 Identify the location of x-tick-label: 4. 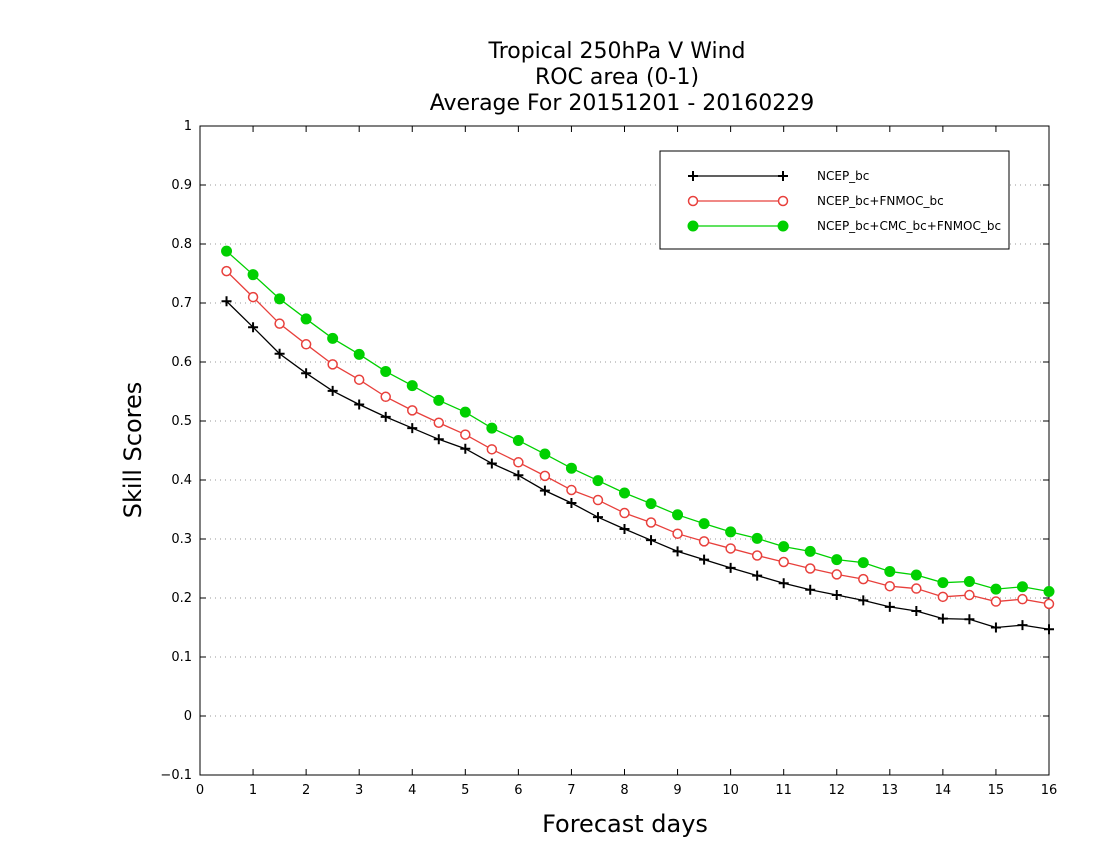
(412, 790).